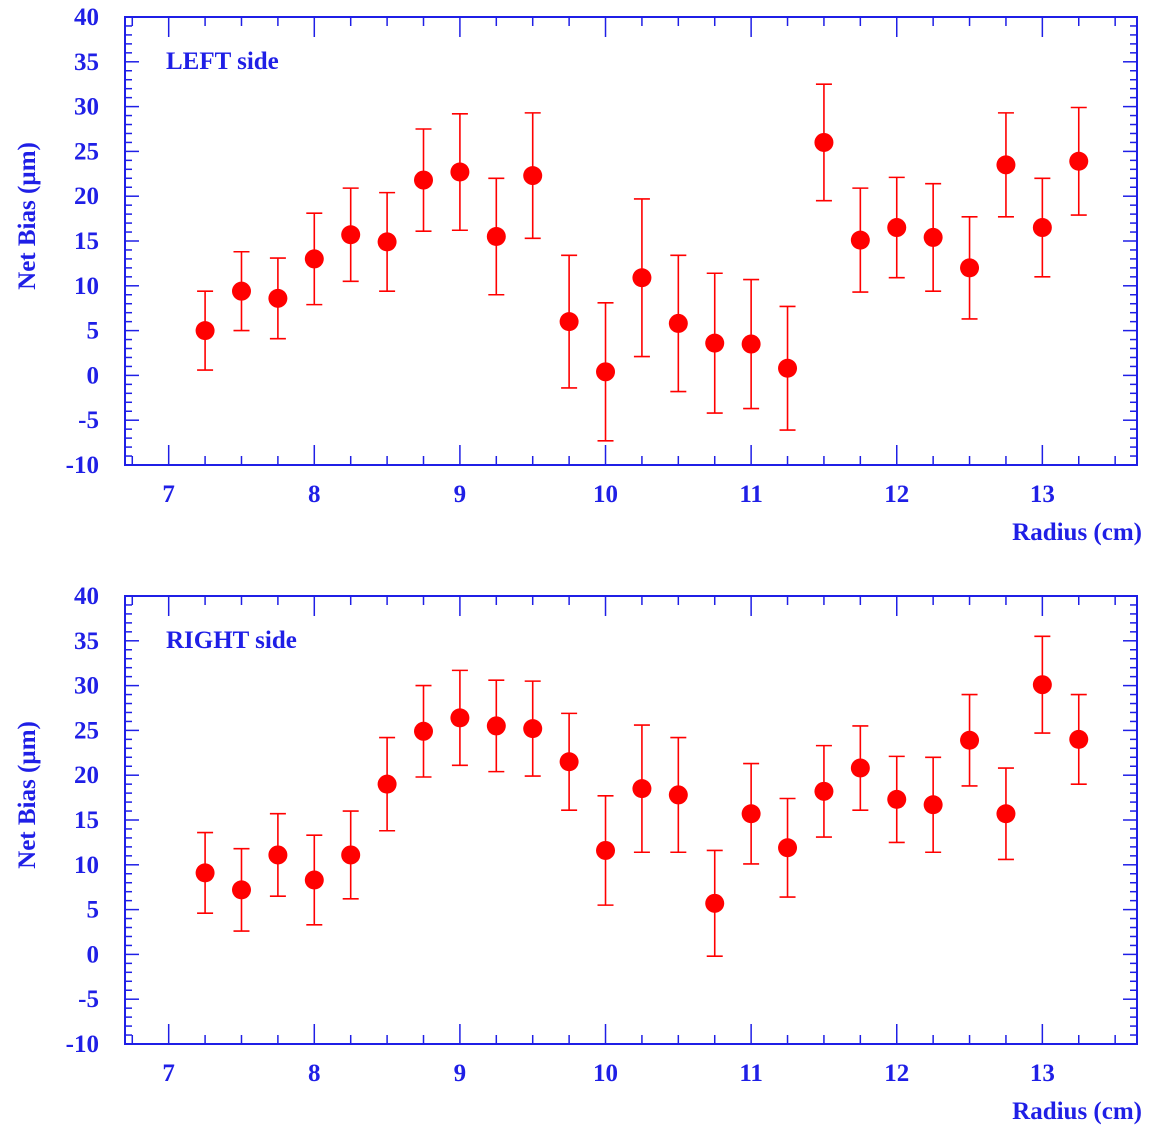  What do you see at coordinates (222, 61) in the screenshot?
I see `panel-label: LEFT side` at bounding box center [222, 61].